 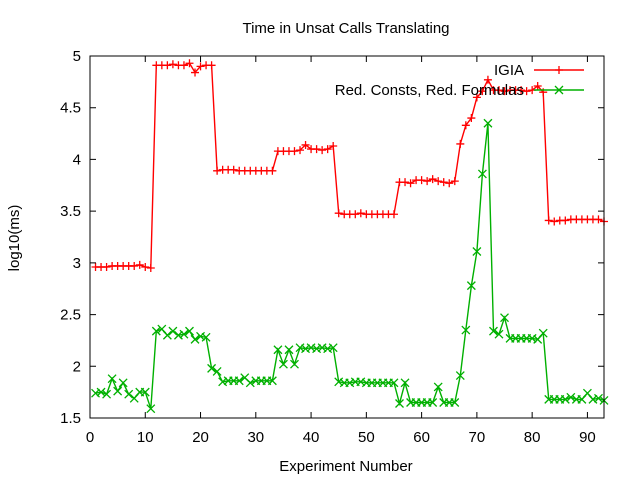 I want to click on y-tick-label: 3.5, so click(x=70, y=211).